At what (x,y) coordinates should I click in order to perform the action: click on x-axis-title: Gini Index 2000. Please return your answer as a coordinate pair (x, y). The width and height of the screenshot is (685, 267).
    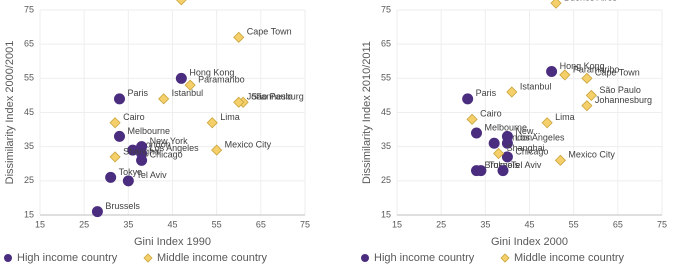
    Looking at the image, I should click on (529, 242).